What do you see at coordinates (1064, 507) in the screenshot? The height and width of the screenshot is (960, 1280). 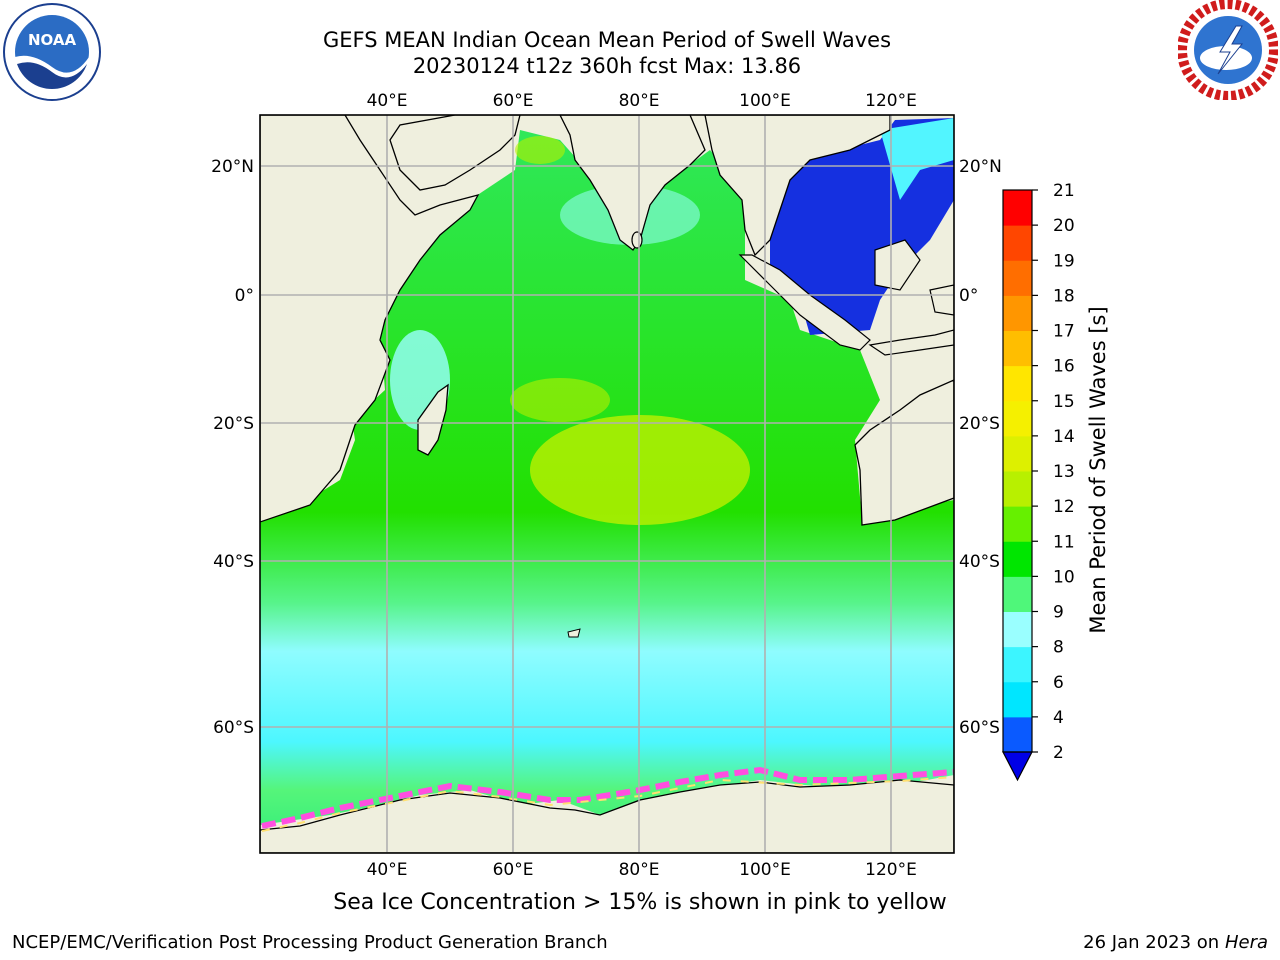 I see `colorbar-tick-label: 12` at bounding box center [1064, 507].